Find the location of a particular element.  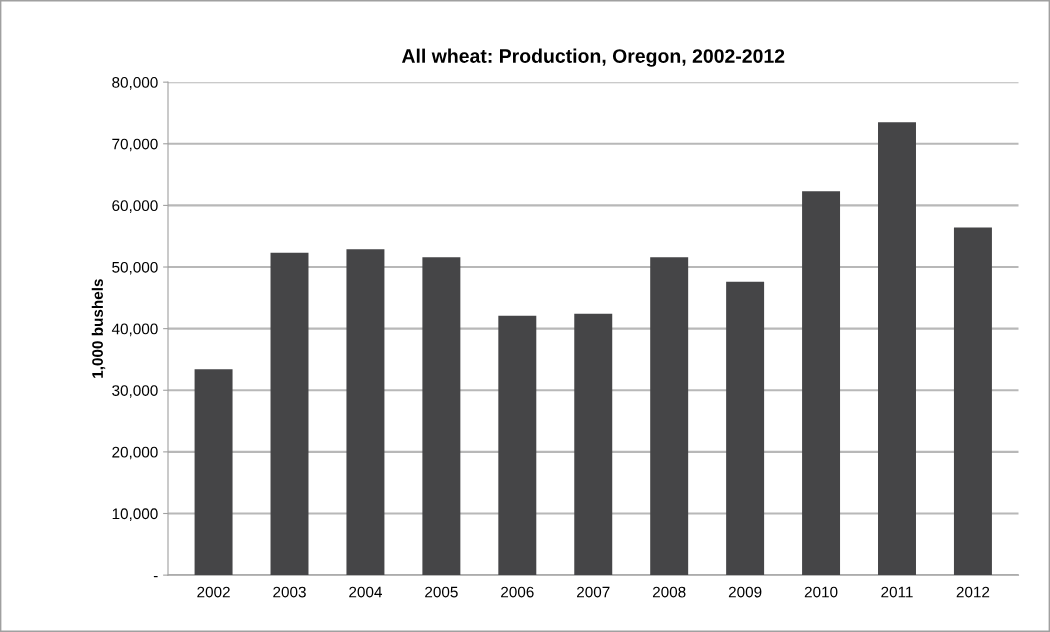

x-tick-label: 2008 is located at coordinates (669, 592).